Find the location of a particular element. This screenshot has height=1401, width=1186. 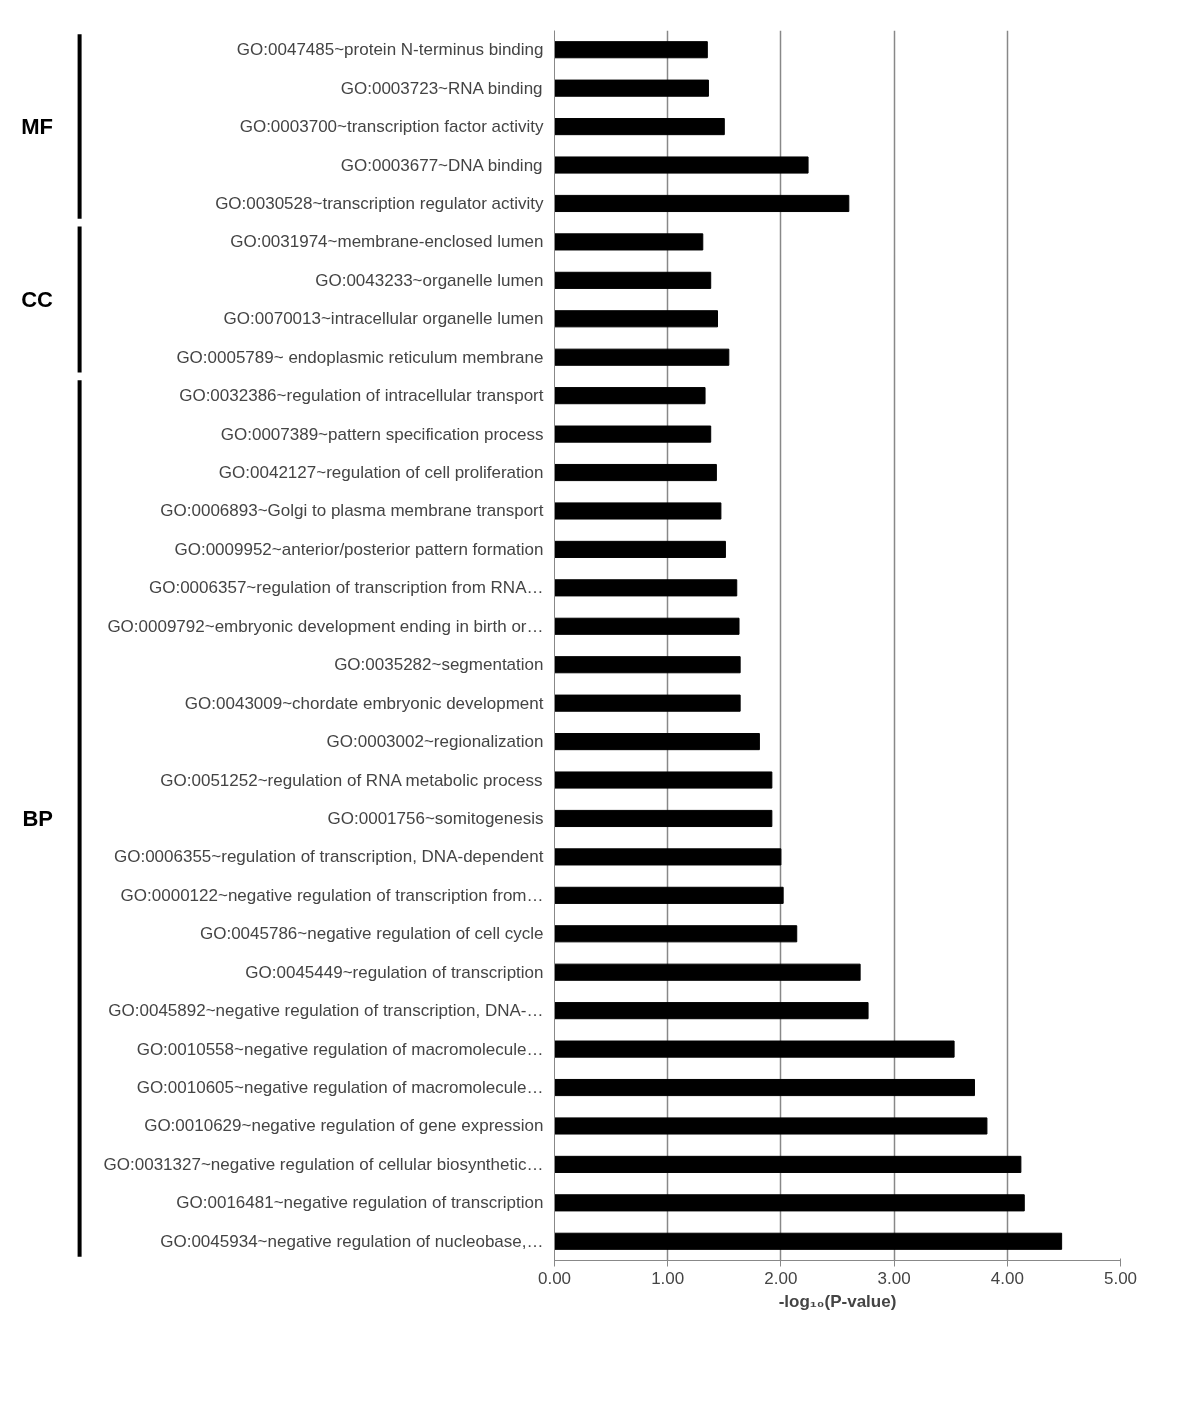

y-tick-label: GO:0047485~protein N-terminus binding is located at coordinates (390, 50).